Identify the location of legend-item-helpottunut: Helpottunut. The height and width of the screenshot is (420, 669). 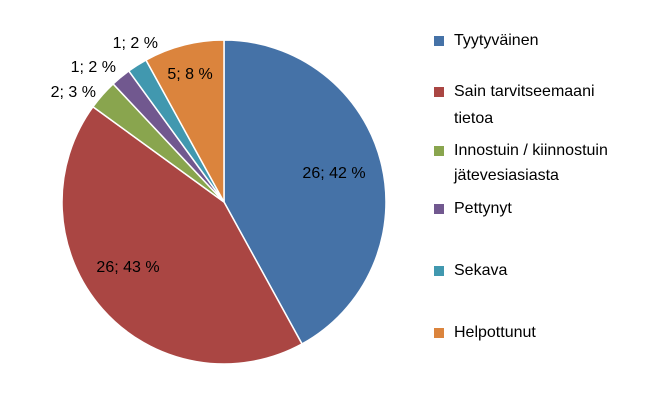
(550, 333).